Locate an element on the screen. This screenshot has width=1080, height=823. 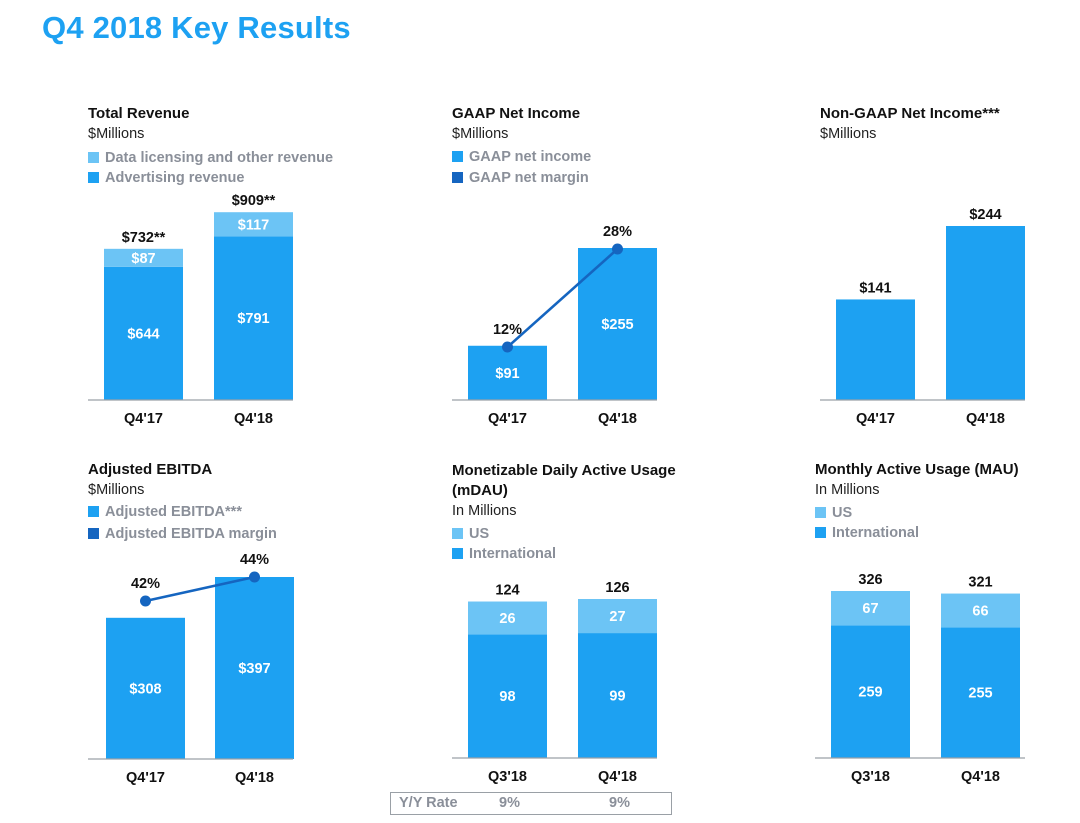
legend-label: Adjusted EBITDA margin is located at coordinates (191, 534).